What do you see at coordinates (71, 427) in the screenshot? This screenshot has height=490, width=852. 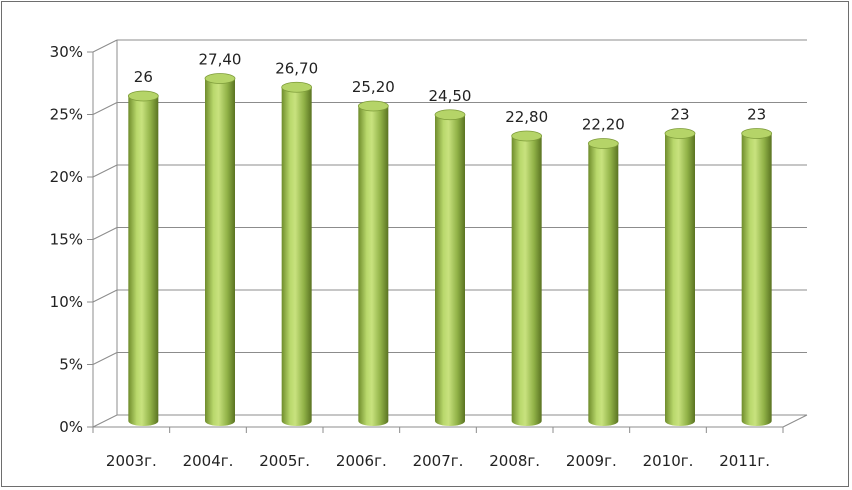 I see `y-tick-label: 0%` at bounding box center [71, 427].